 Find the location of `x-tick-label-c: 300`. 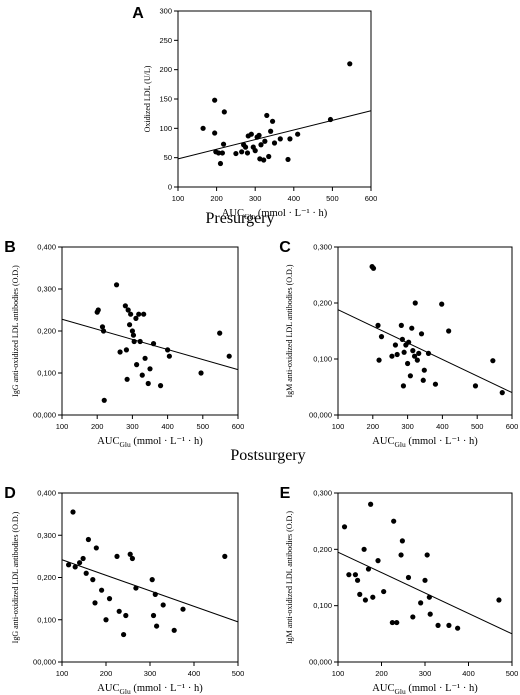

x-tick-label-c: 300 is located at coordinates (407, 426).